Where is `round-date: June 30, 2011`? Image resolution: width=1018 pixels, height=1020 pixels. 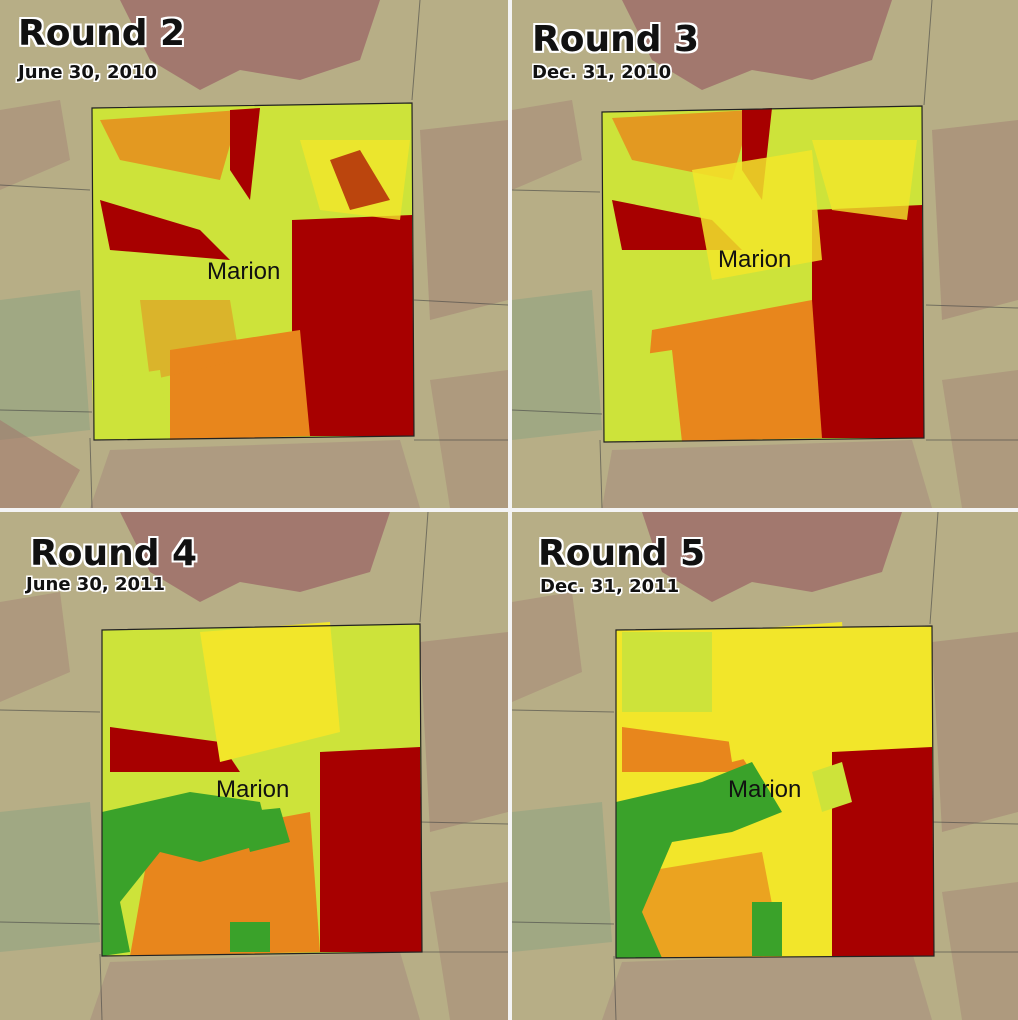 round-date: June 30, 2011 is located at coordinates (96, 584).